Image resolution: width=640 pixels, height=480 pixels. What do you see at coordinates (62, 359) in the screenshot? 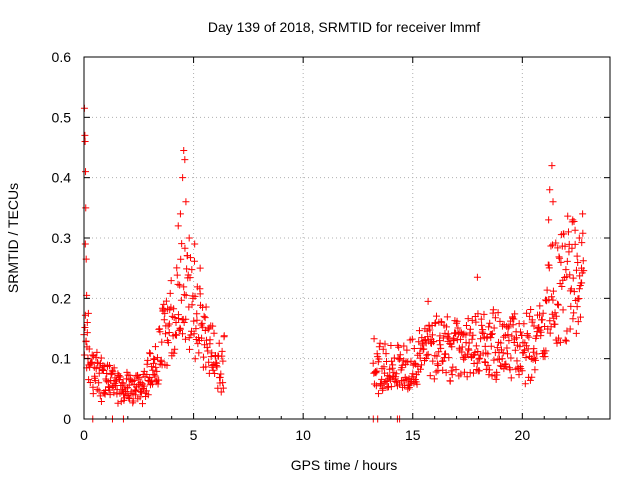
I see `y-tick-label: 0.1` at bounding box center [62, 359].